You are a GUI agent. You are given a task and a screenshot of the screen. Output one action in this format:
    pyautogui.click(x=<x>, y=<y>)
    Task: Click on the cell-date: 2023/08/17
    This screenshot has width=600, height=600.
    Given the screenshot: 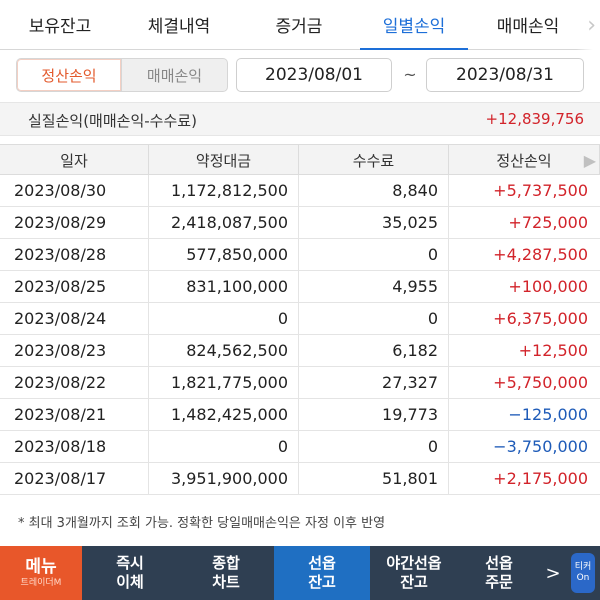 What is the action you would take?
    pyautogui.click(x=74, y=478)
    